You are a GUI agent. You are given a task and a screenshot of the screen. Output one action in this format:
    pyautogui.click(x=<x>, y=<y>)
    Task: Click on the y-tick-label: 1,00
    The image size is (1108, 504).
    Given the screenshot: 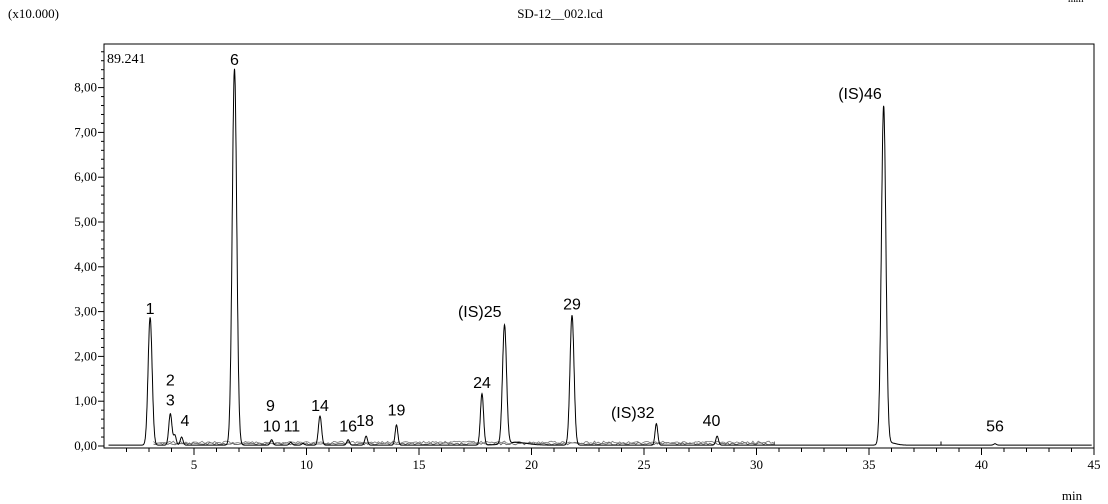 What is the action you would take?
    pyautogui.click(x=85, y=400)
    